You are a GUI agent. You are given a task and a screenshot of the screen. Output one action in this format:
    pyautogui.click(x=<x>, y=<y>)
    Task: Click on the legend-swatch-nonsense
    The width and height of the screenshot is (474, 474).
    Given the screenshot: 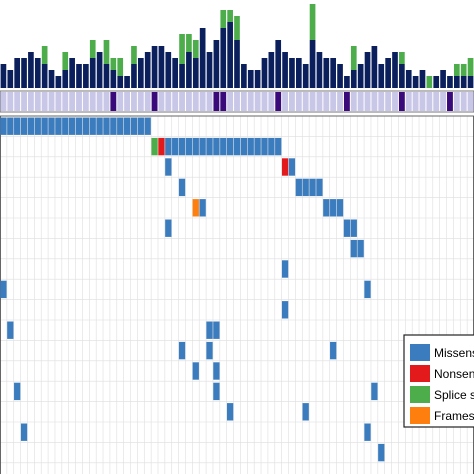 What is the action you would take?
    pyautogui.click(x=420, y=373)
    